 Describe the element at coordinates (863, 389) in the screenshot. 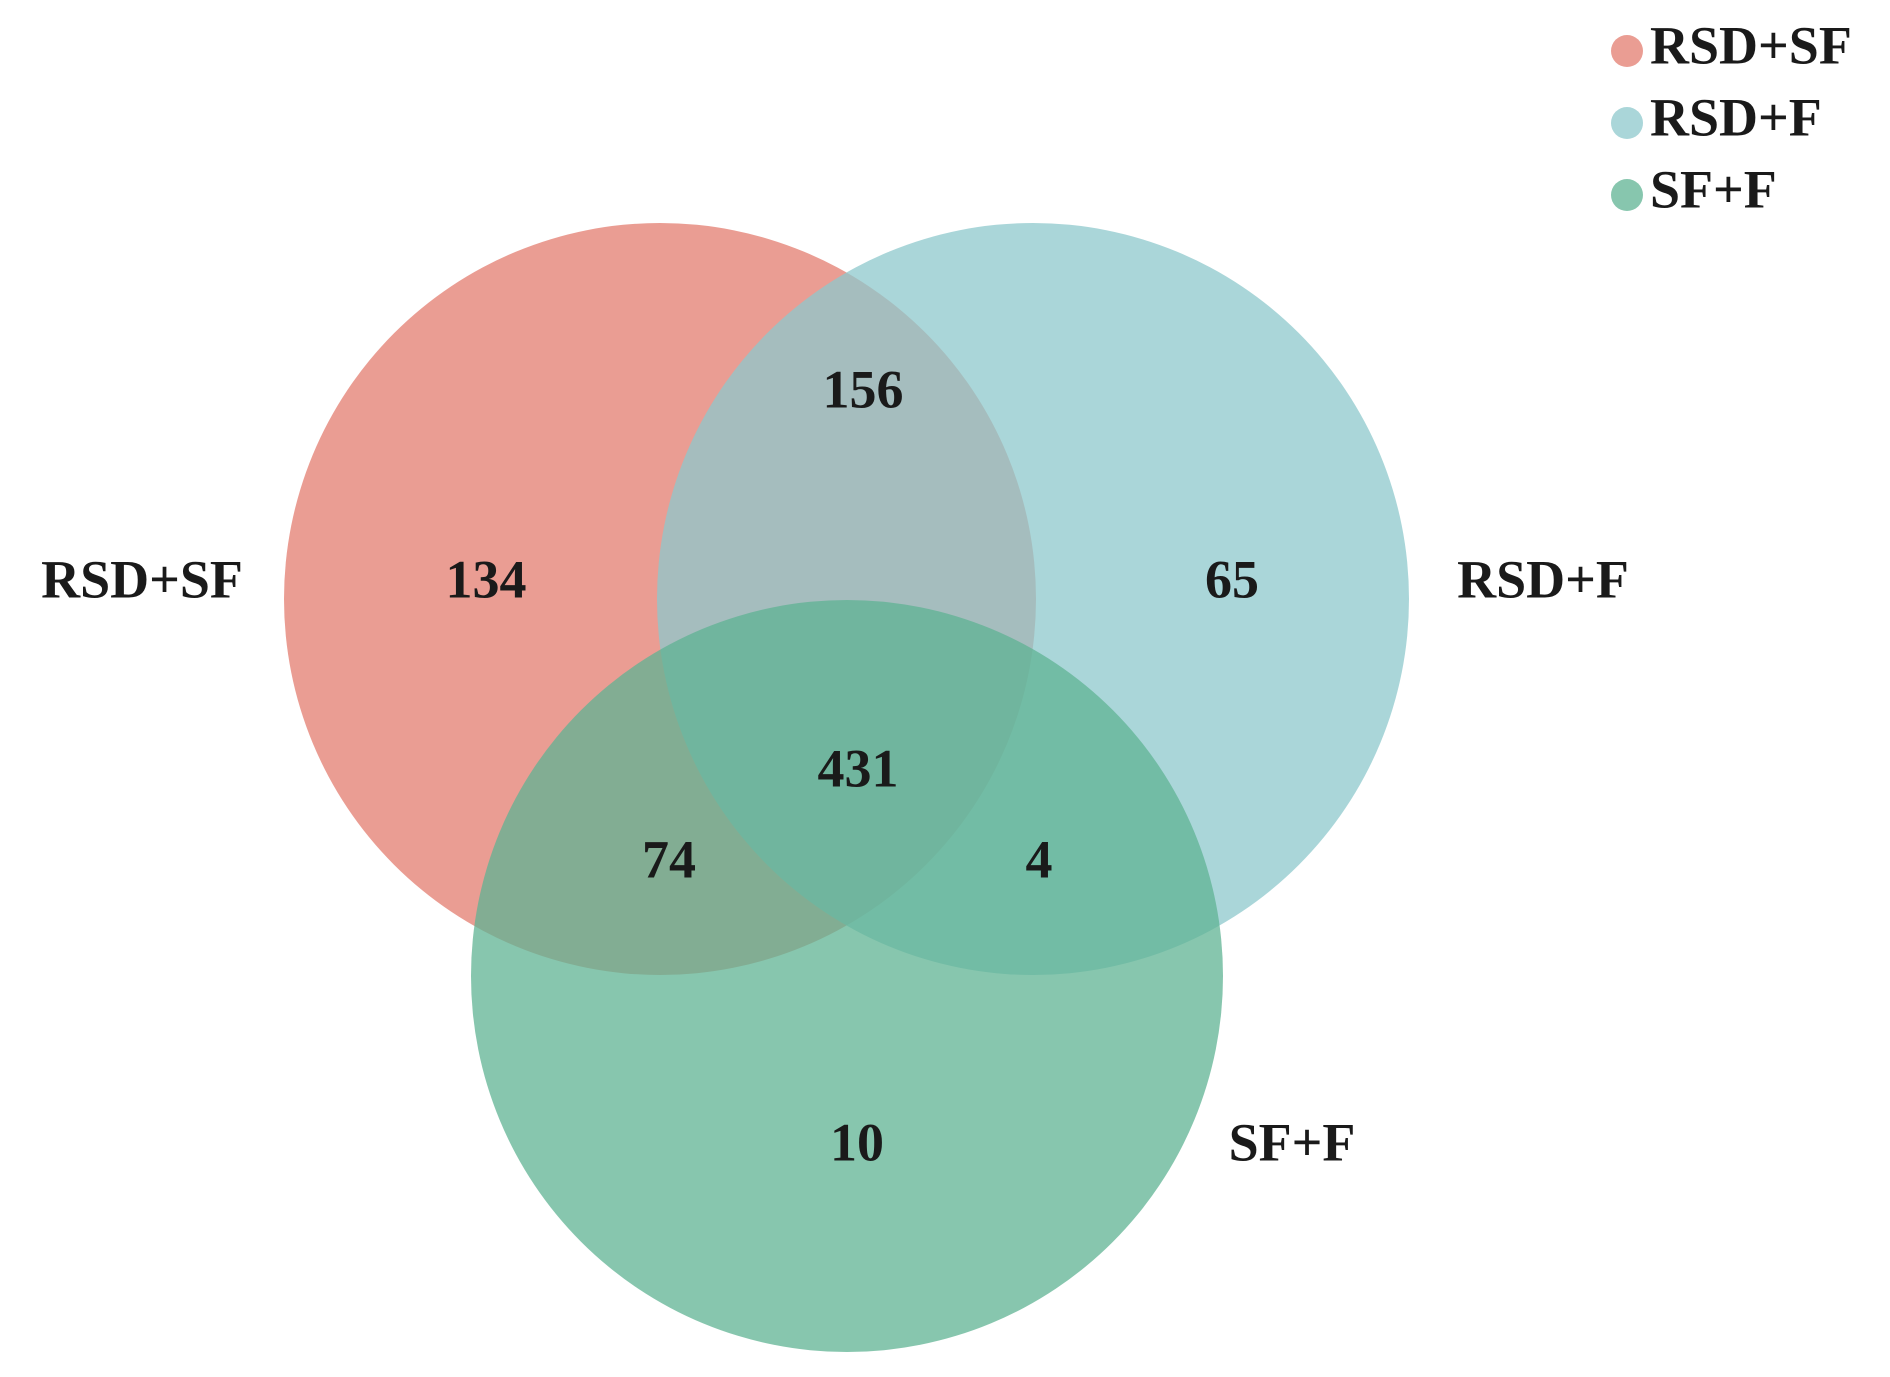

I see `region-value: 156` at that location.